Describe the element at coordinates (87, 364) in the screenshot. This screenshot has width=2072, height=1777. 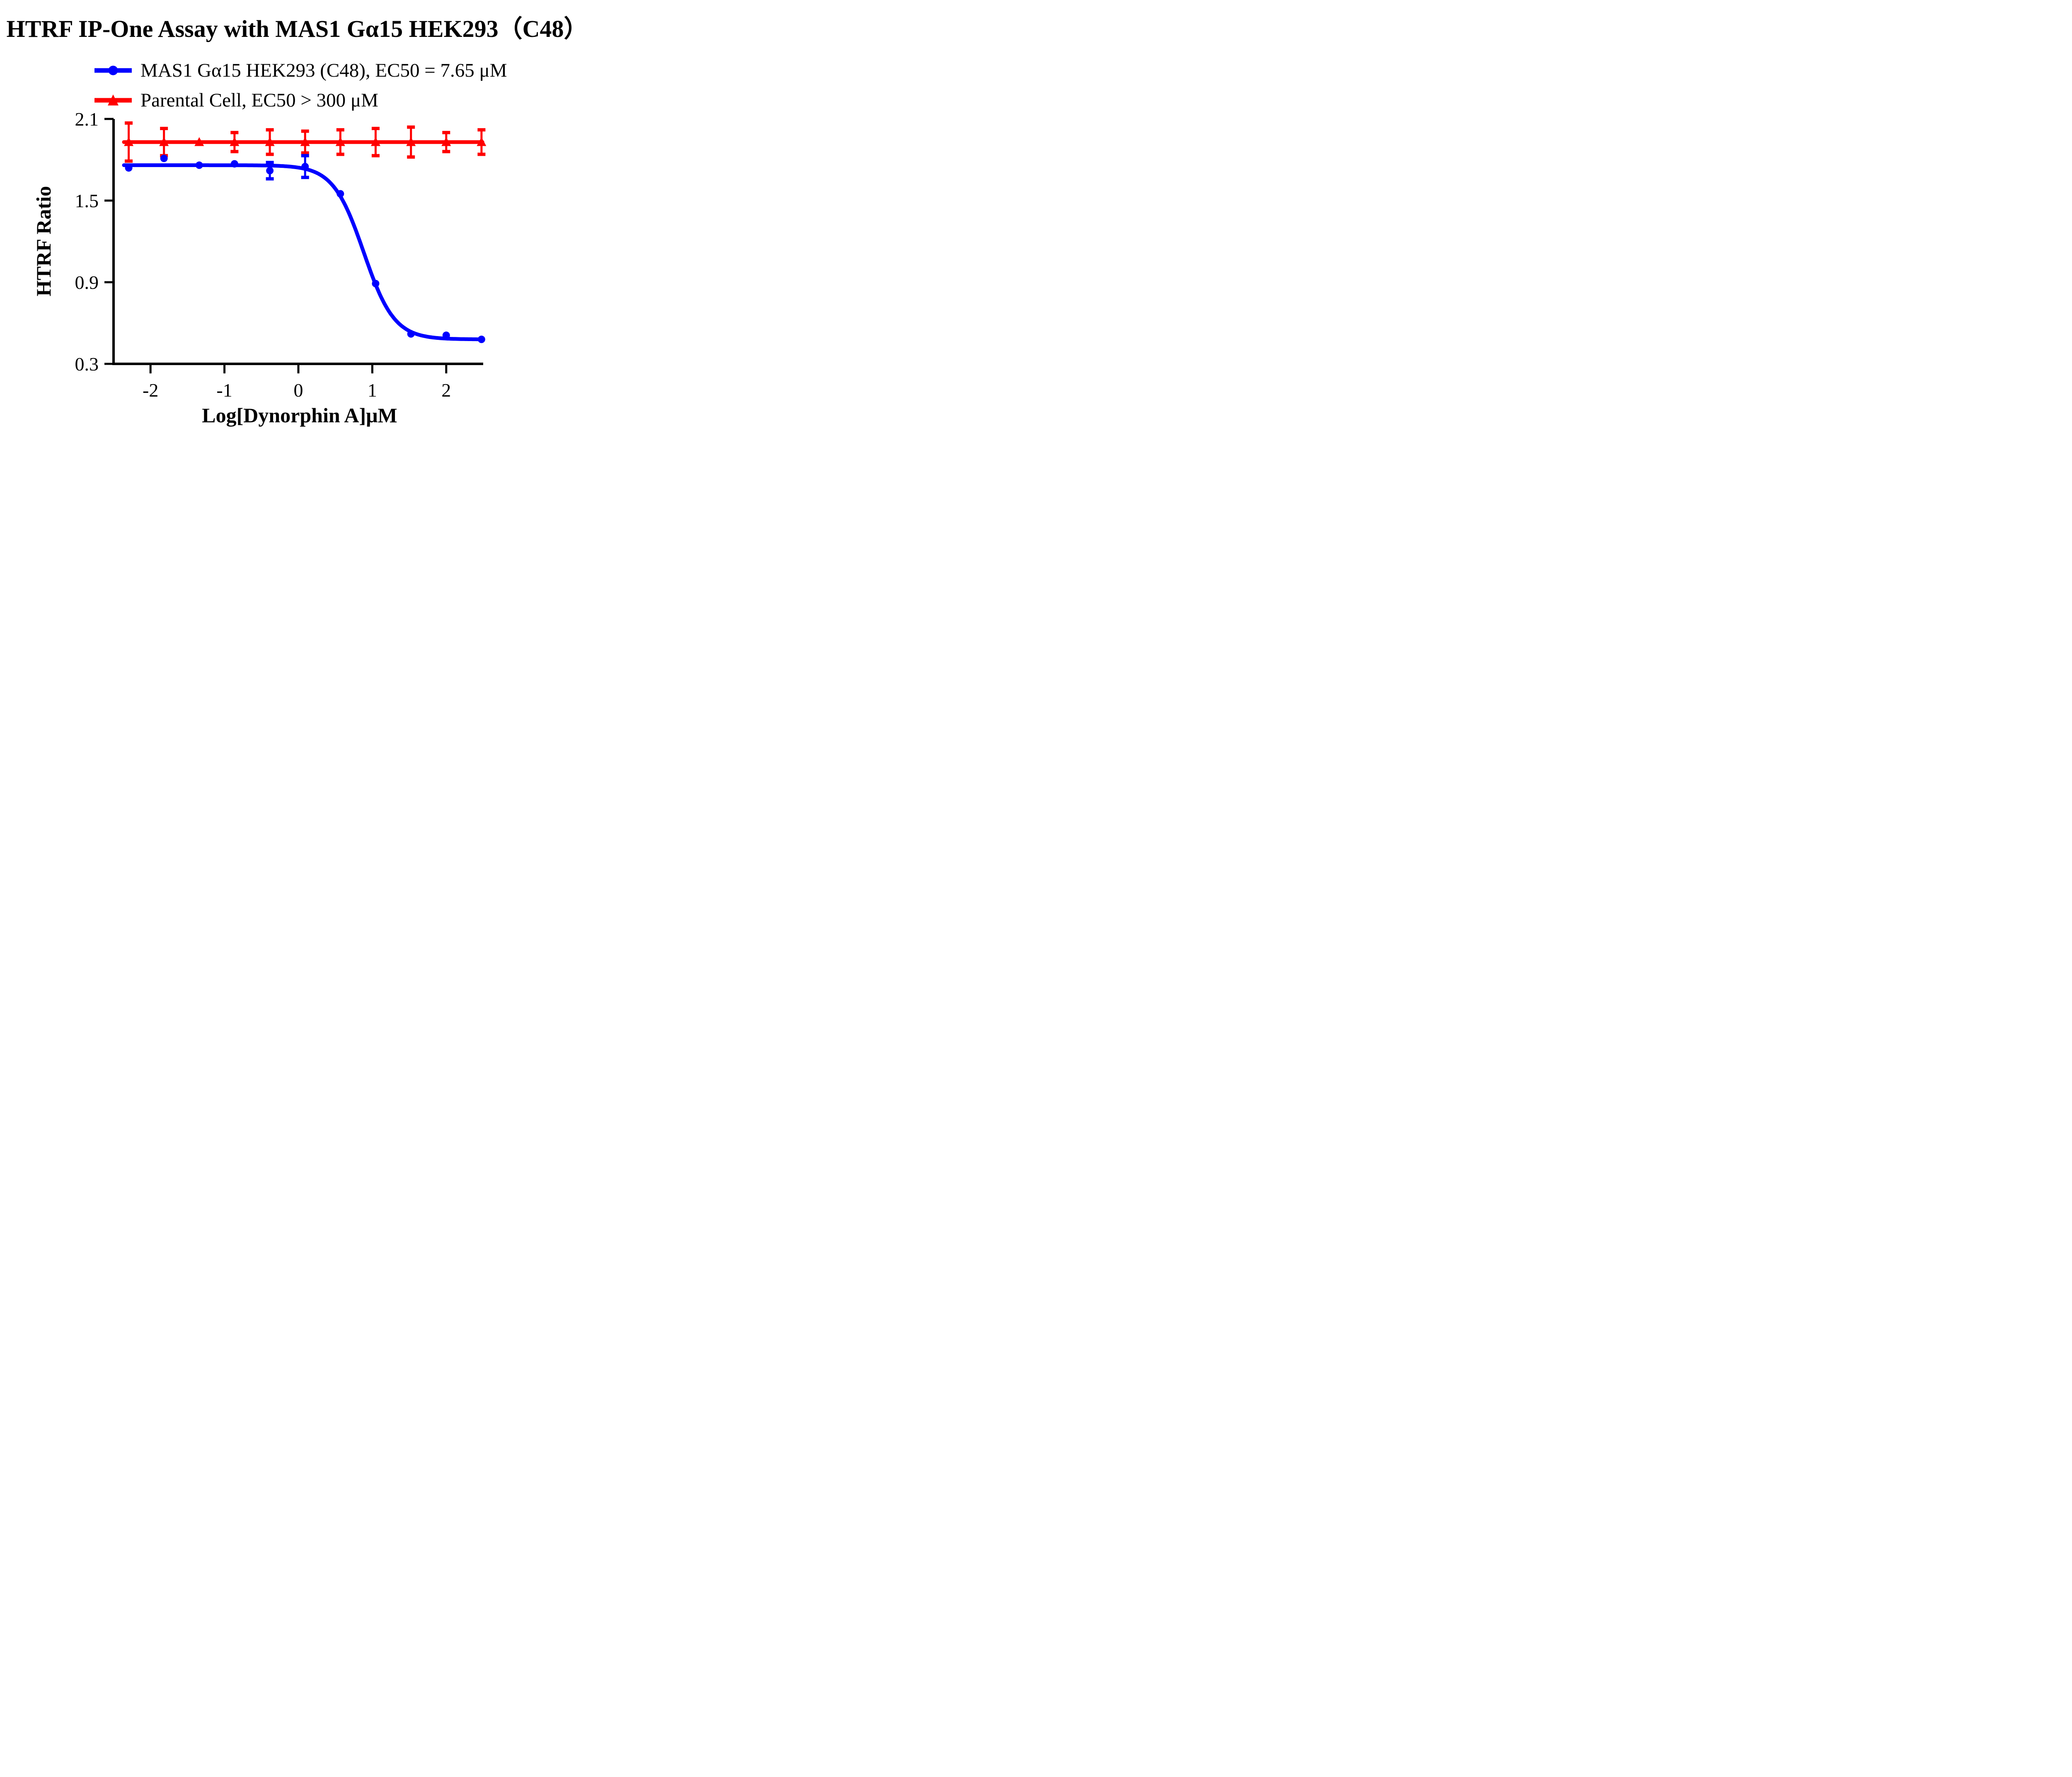
I see `y-tick-label: 0.3` at that location.